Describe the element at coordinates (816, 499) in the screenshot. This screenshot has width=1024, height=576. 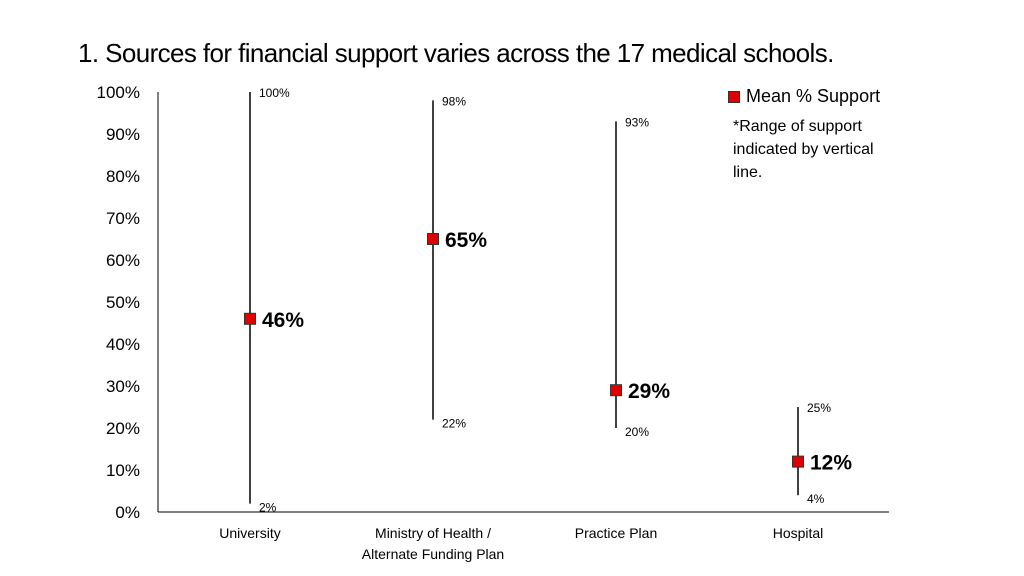
I see `range-min-label: 4%` at that location.